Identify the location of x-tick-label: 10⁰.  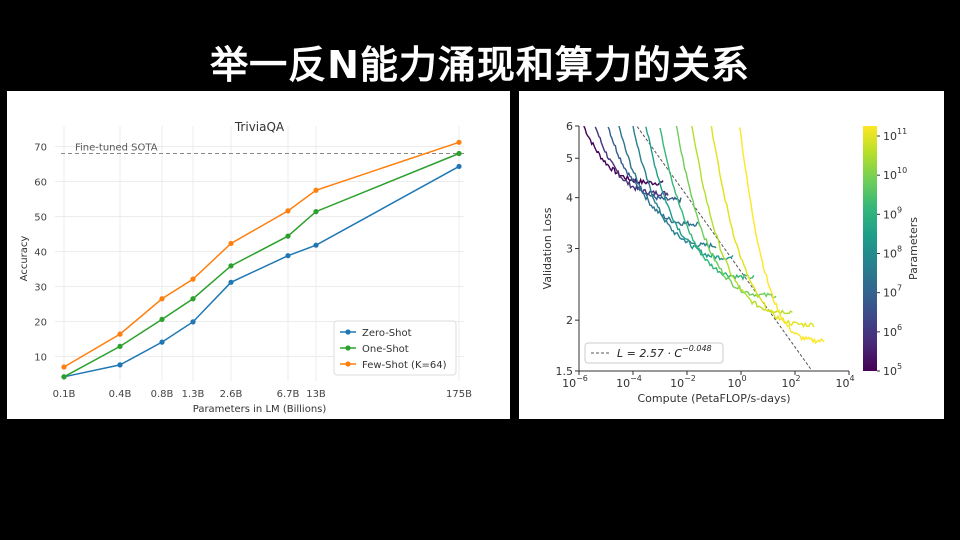
(736, 382).